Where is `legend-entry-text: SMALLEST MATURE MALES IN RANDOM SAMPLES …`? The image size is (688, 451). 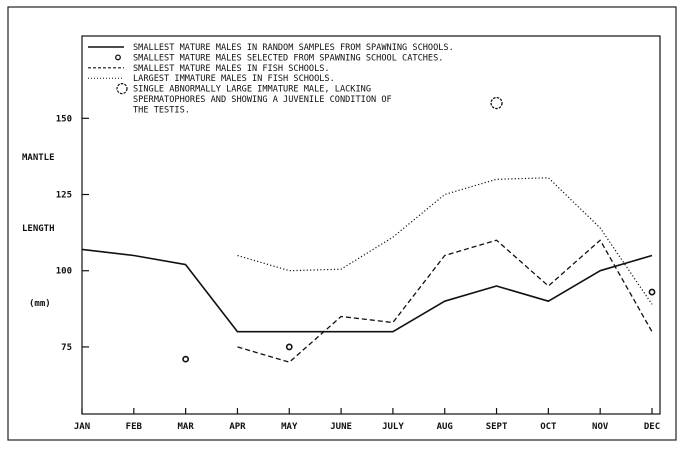
legend-entry-text: SMALLEST MATURE MALES IN RANDOM SAMPLES … is located at coordinates (293, 48).